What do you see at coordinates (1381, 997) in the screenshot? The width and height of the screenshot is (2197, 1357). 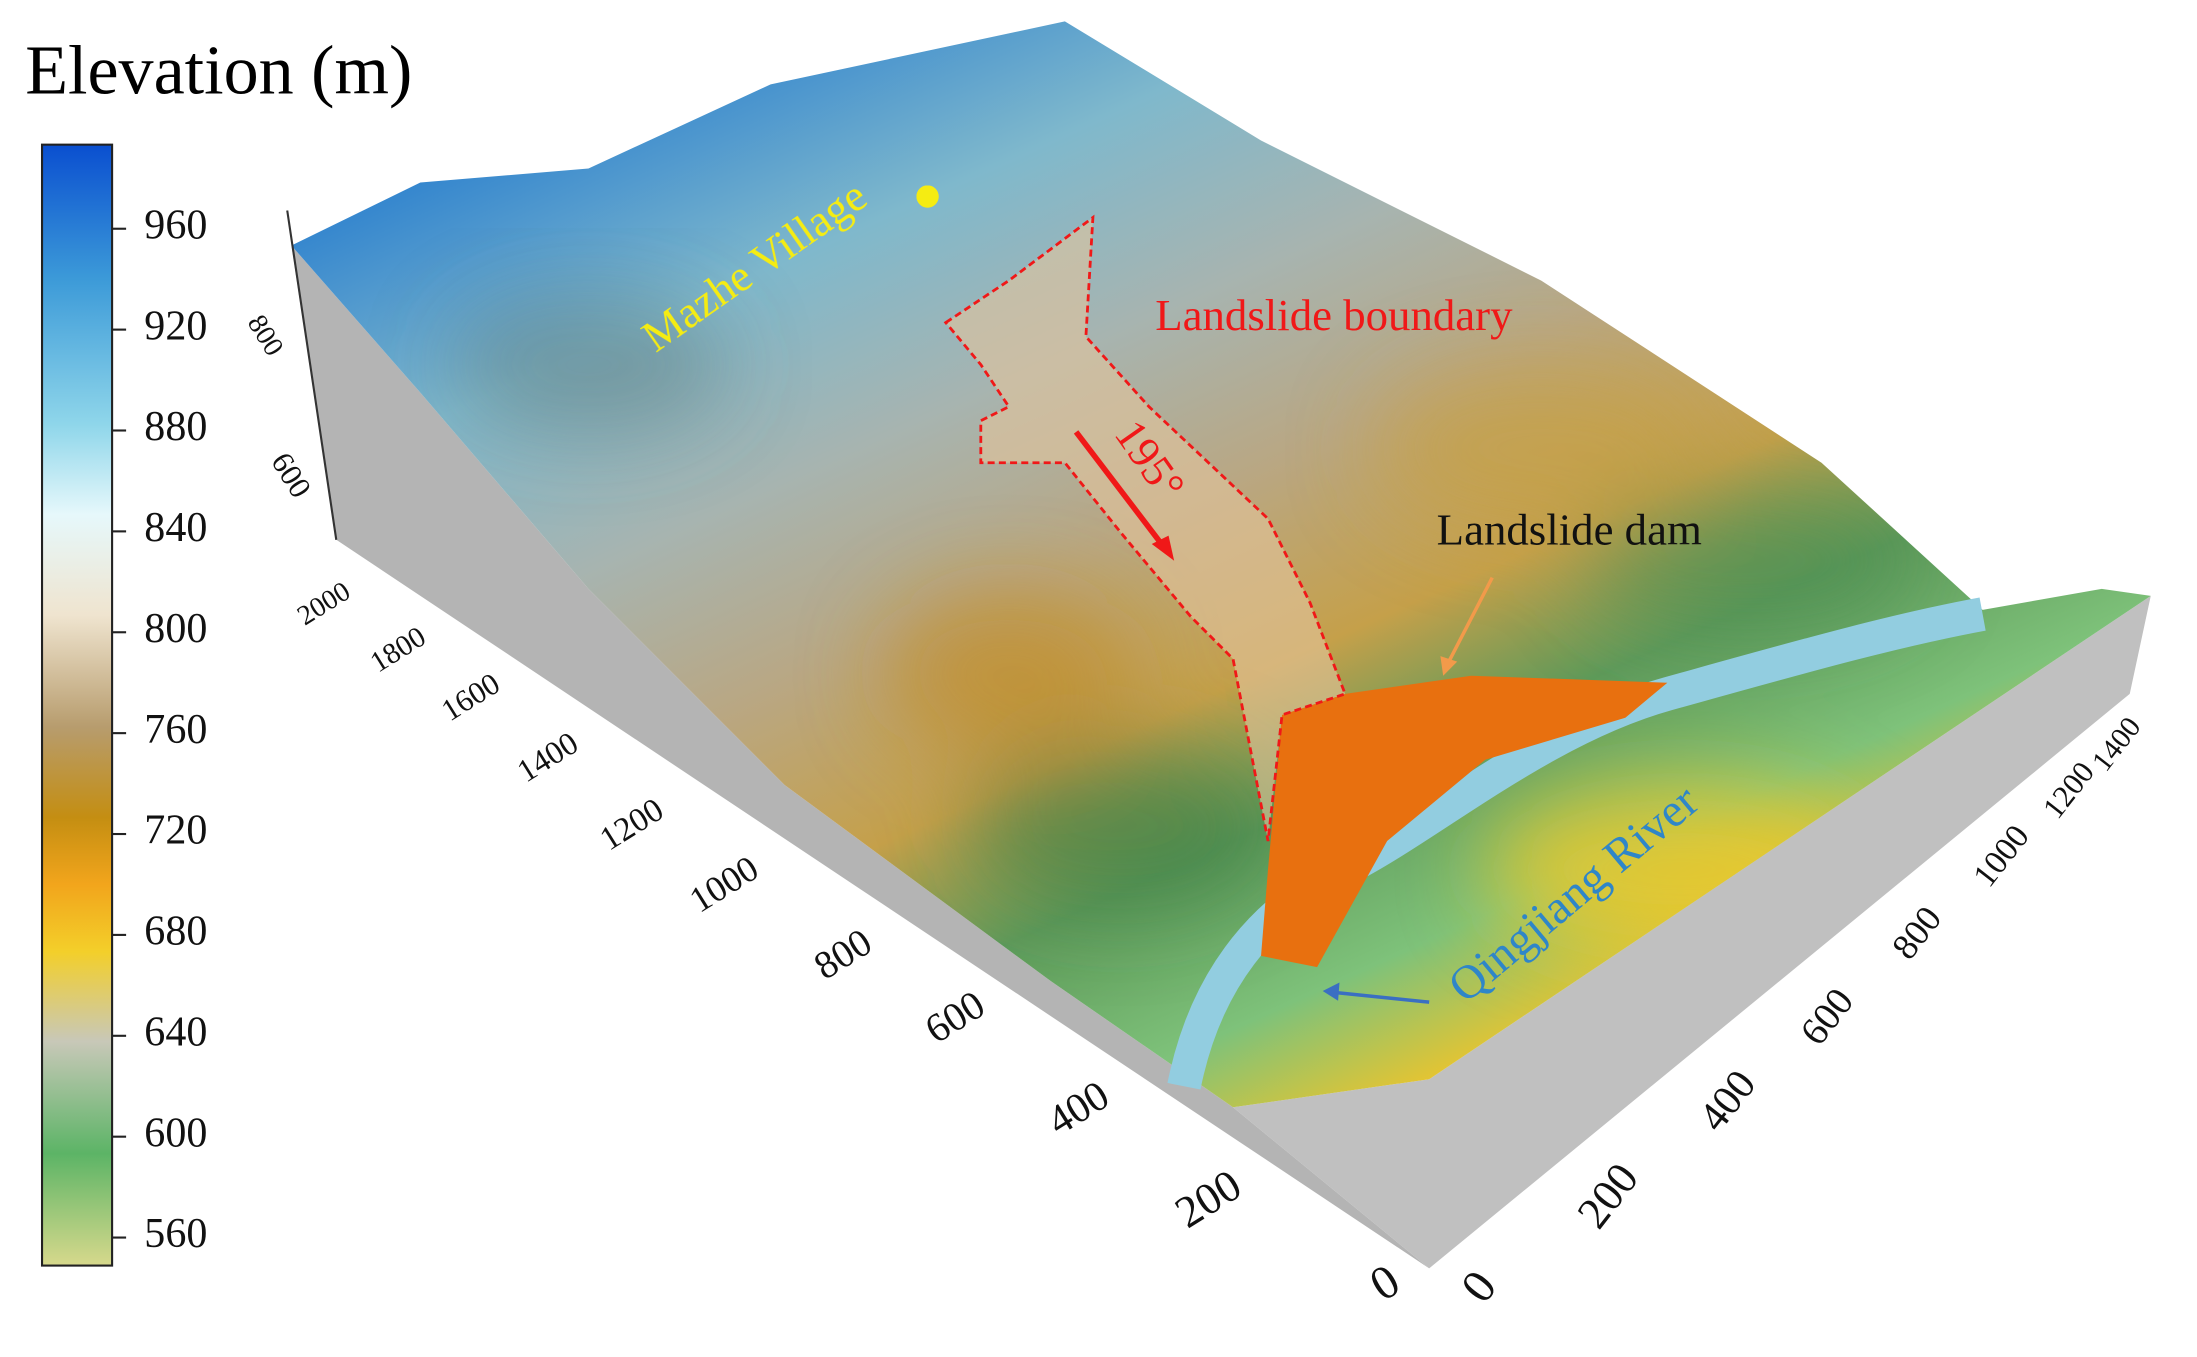 I see `river-arrow` at bounding box center [1381, 997].